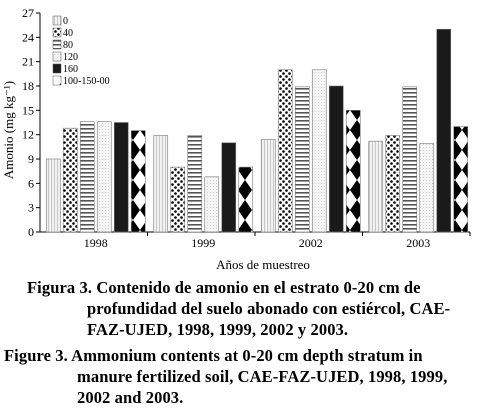  I want to click on x-tick-label-1999: 1999, so click(203, 243).